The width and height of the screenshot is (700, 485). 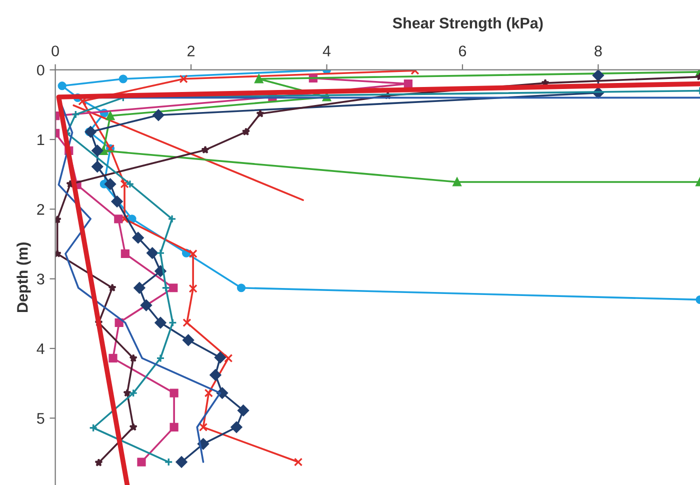 I want to click on x-tick-label: 2, so click(x=191, y=51).